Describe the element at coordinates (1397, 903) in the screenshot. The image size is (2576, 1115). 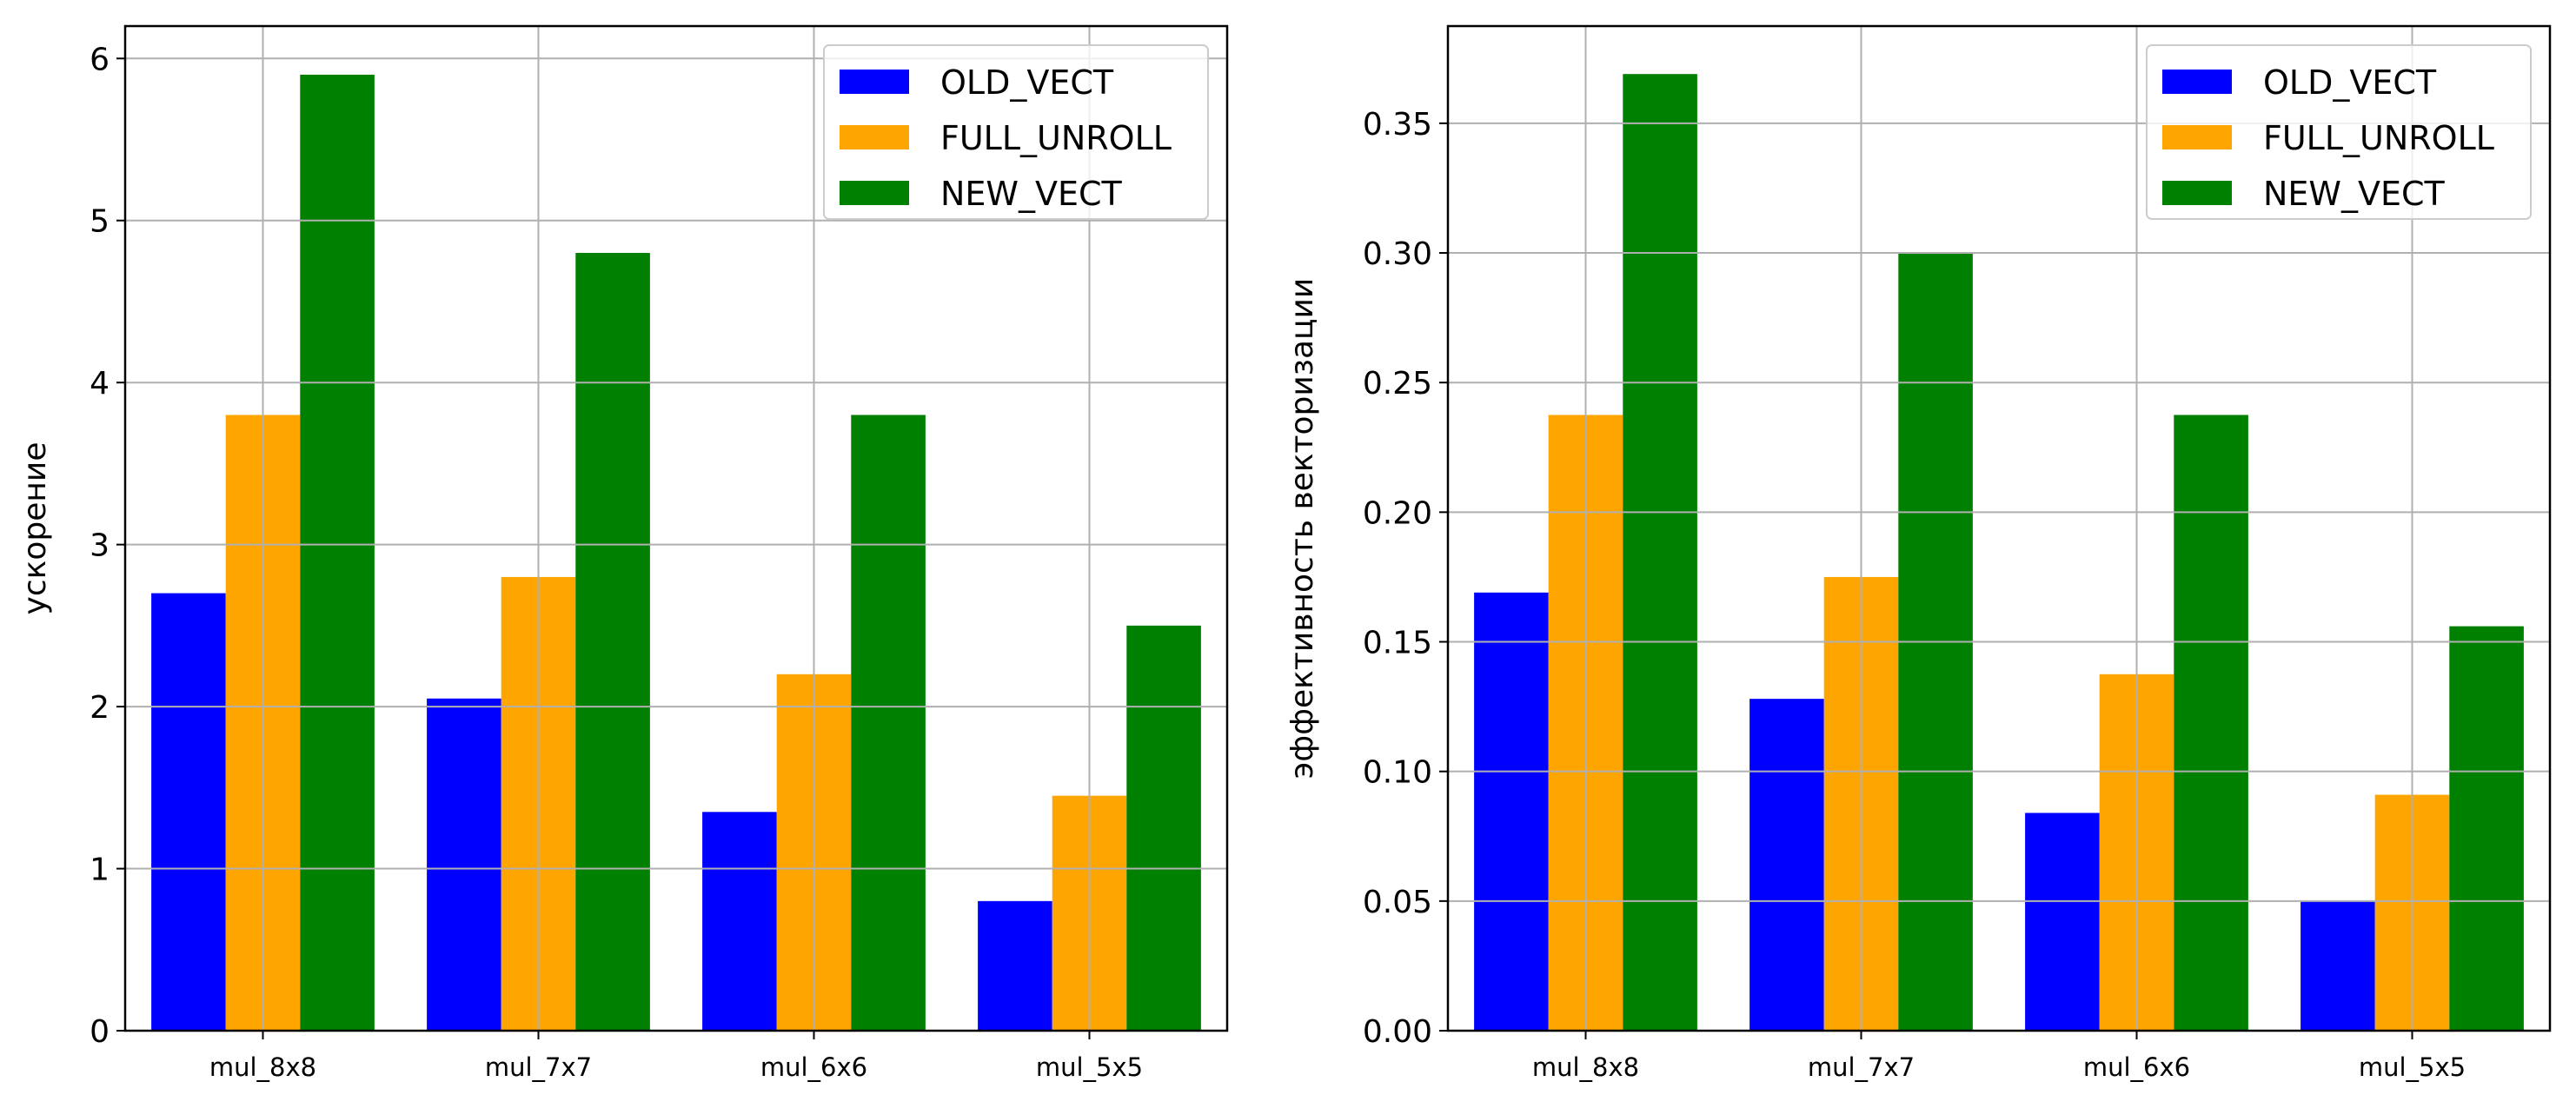
I see `y-tick-label: 0.05` at that location.